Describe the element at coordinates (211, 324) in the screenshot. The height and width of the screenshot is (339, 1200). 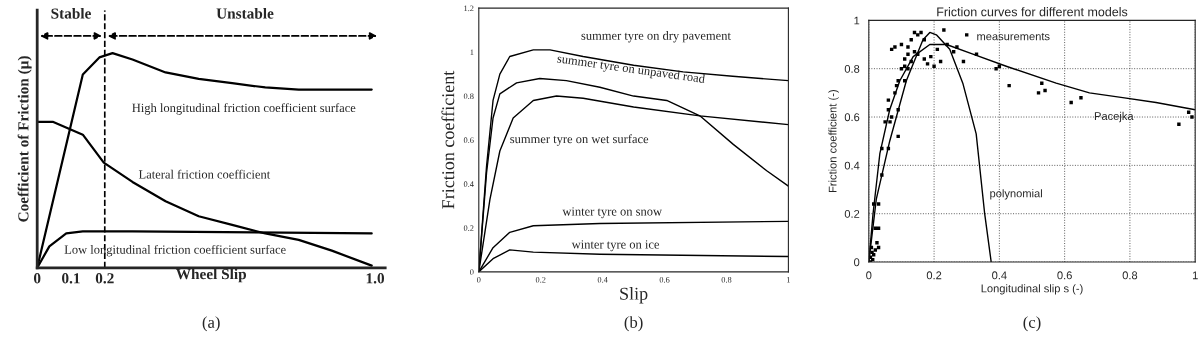
I see `text: (a)` at that location.